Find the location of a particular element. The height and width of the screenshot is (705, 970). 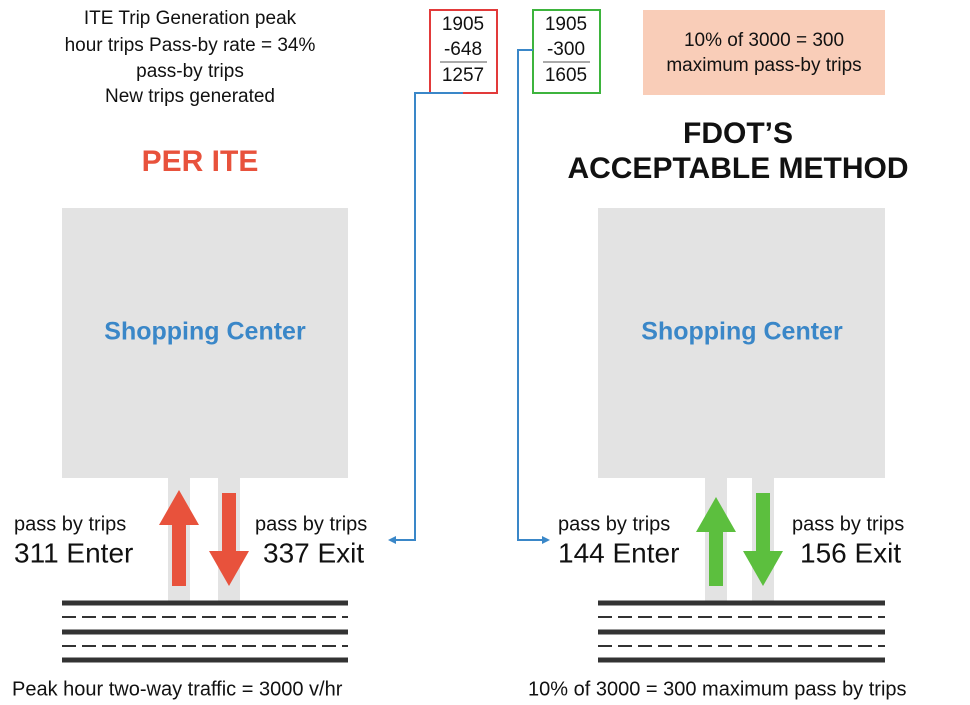

calc: -300 is located at coordinates (566, 49).